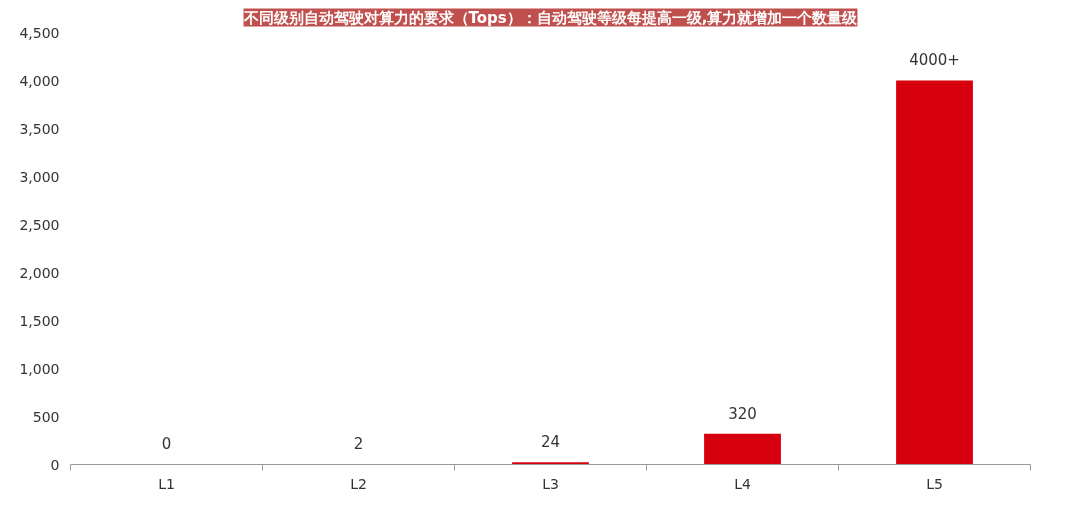 The image size is (1080, 514). I want to click on y-tick-label: 500, so click(46, 416).